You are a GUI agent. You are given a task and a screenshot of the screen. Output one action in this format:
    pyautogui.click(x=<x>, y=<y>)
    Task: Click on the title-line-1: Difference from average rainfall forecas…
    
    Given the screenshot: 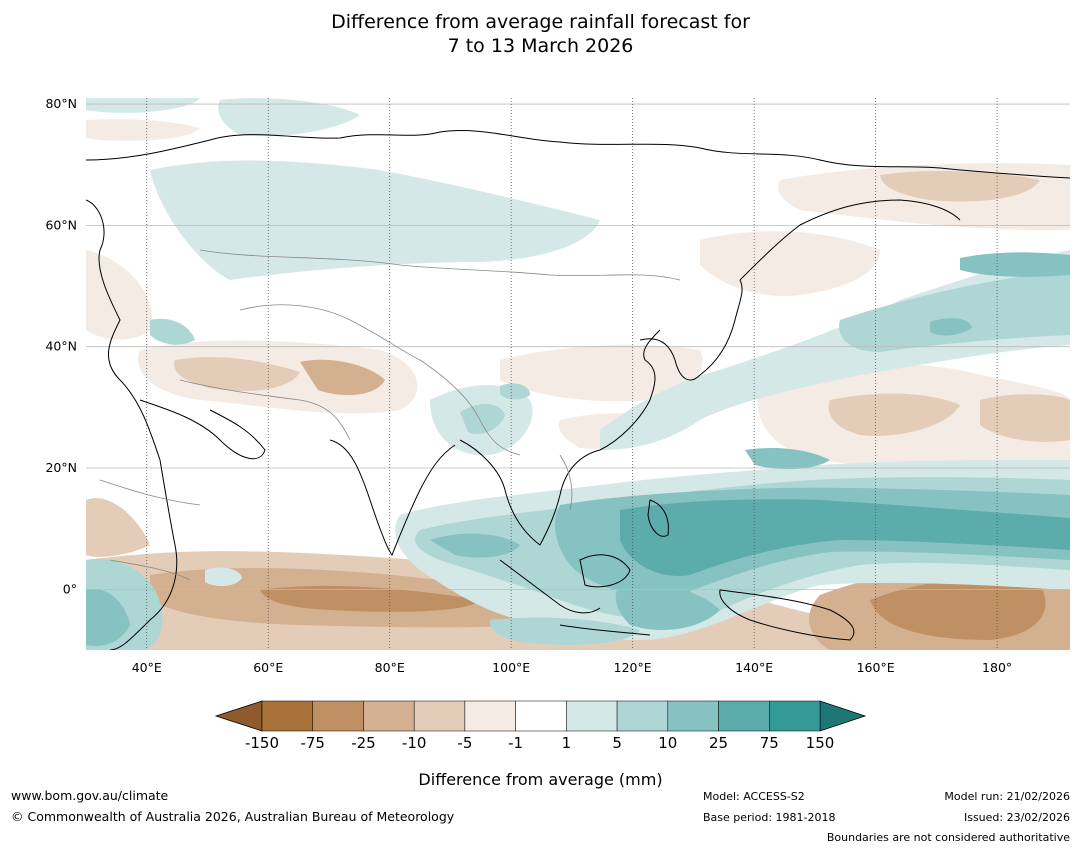 What is the action you would take?
    pyautogui.click(x=540, y=22)
    